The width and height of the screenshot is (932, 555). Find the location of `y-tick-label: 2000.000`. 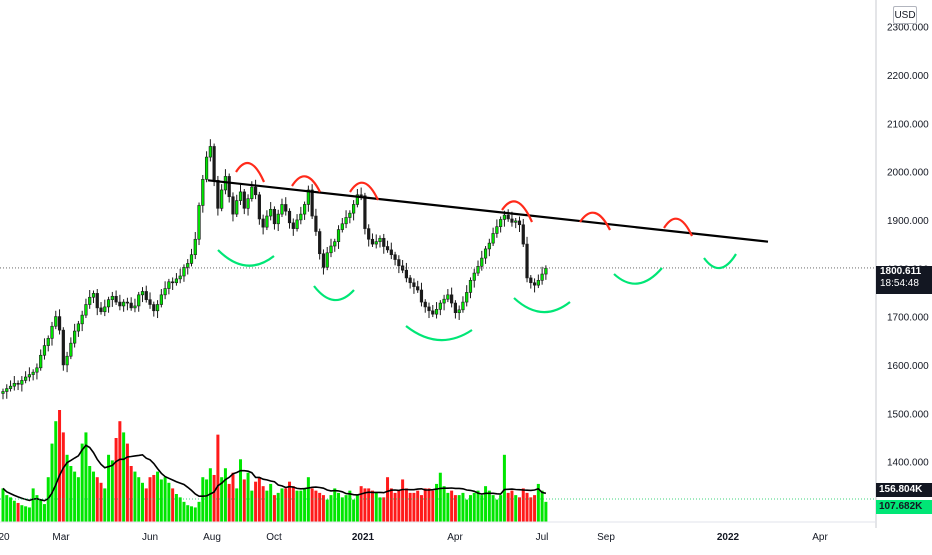

y-tick-label: 2000.000 is located at coordinates (908, 173).